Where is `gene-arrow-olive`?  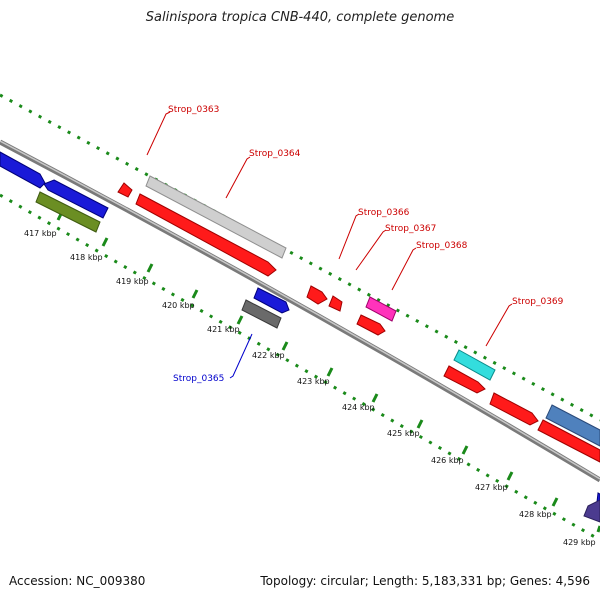
gene-arrow-olive is located at coordinates (68, 212).